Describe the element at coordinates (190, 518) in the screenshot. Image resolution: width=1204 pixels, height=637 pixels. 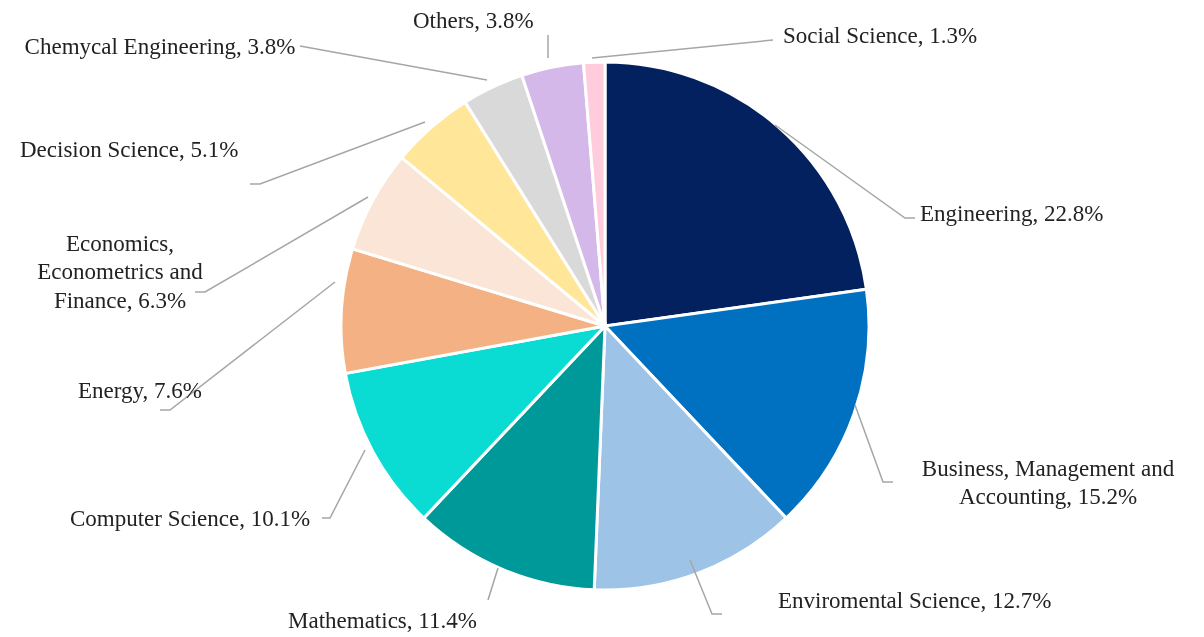
I see `slice-label: Computer Science, 10.1%` at that location.